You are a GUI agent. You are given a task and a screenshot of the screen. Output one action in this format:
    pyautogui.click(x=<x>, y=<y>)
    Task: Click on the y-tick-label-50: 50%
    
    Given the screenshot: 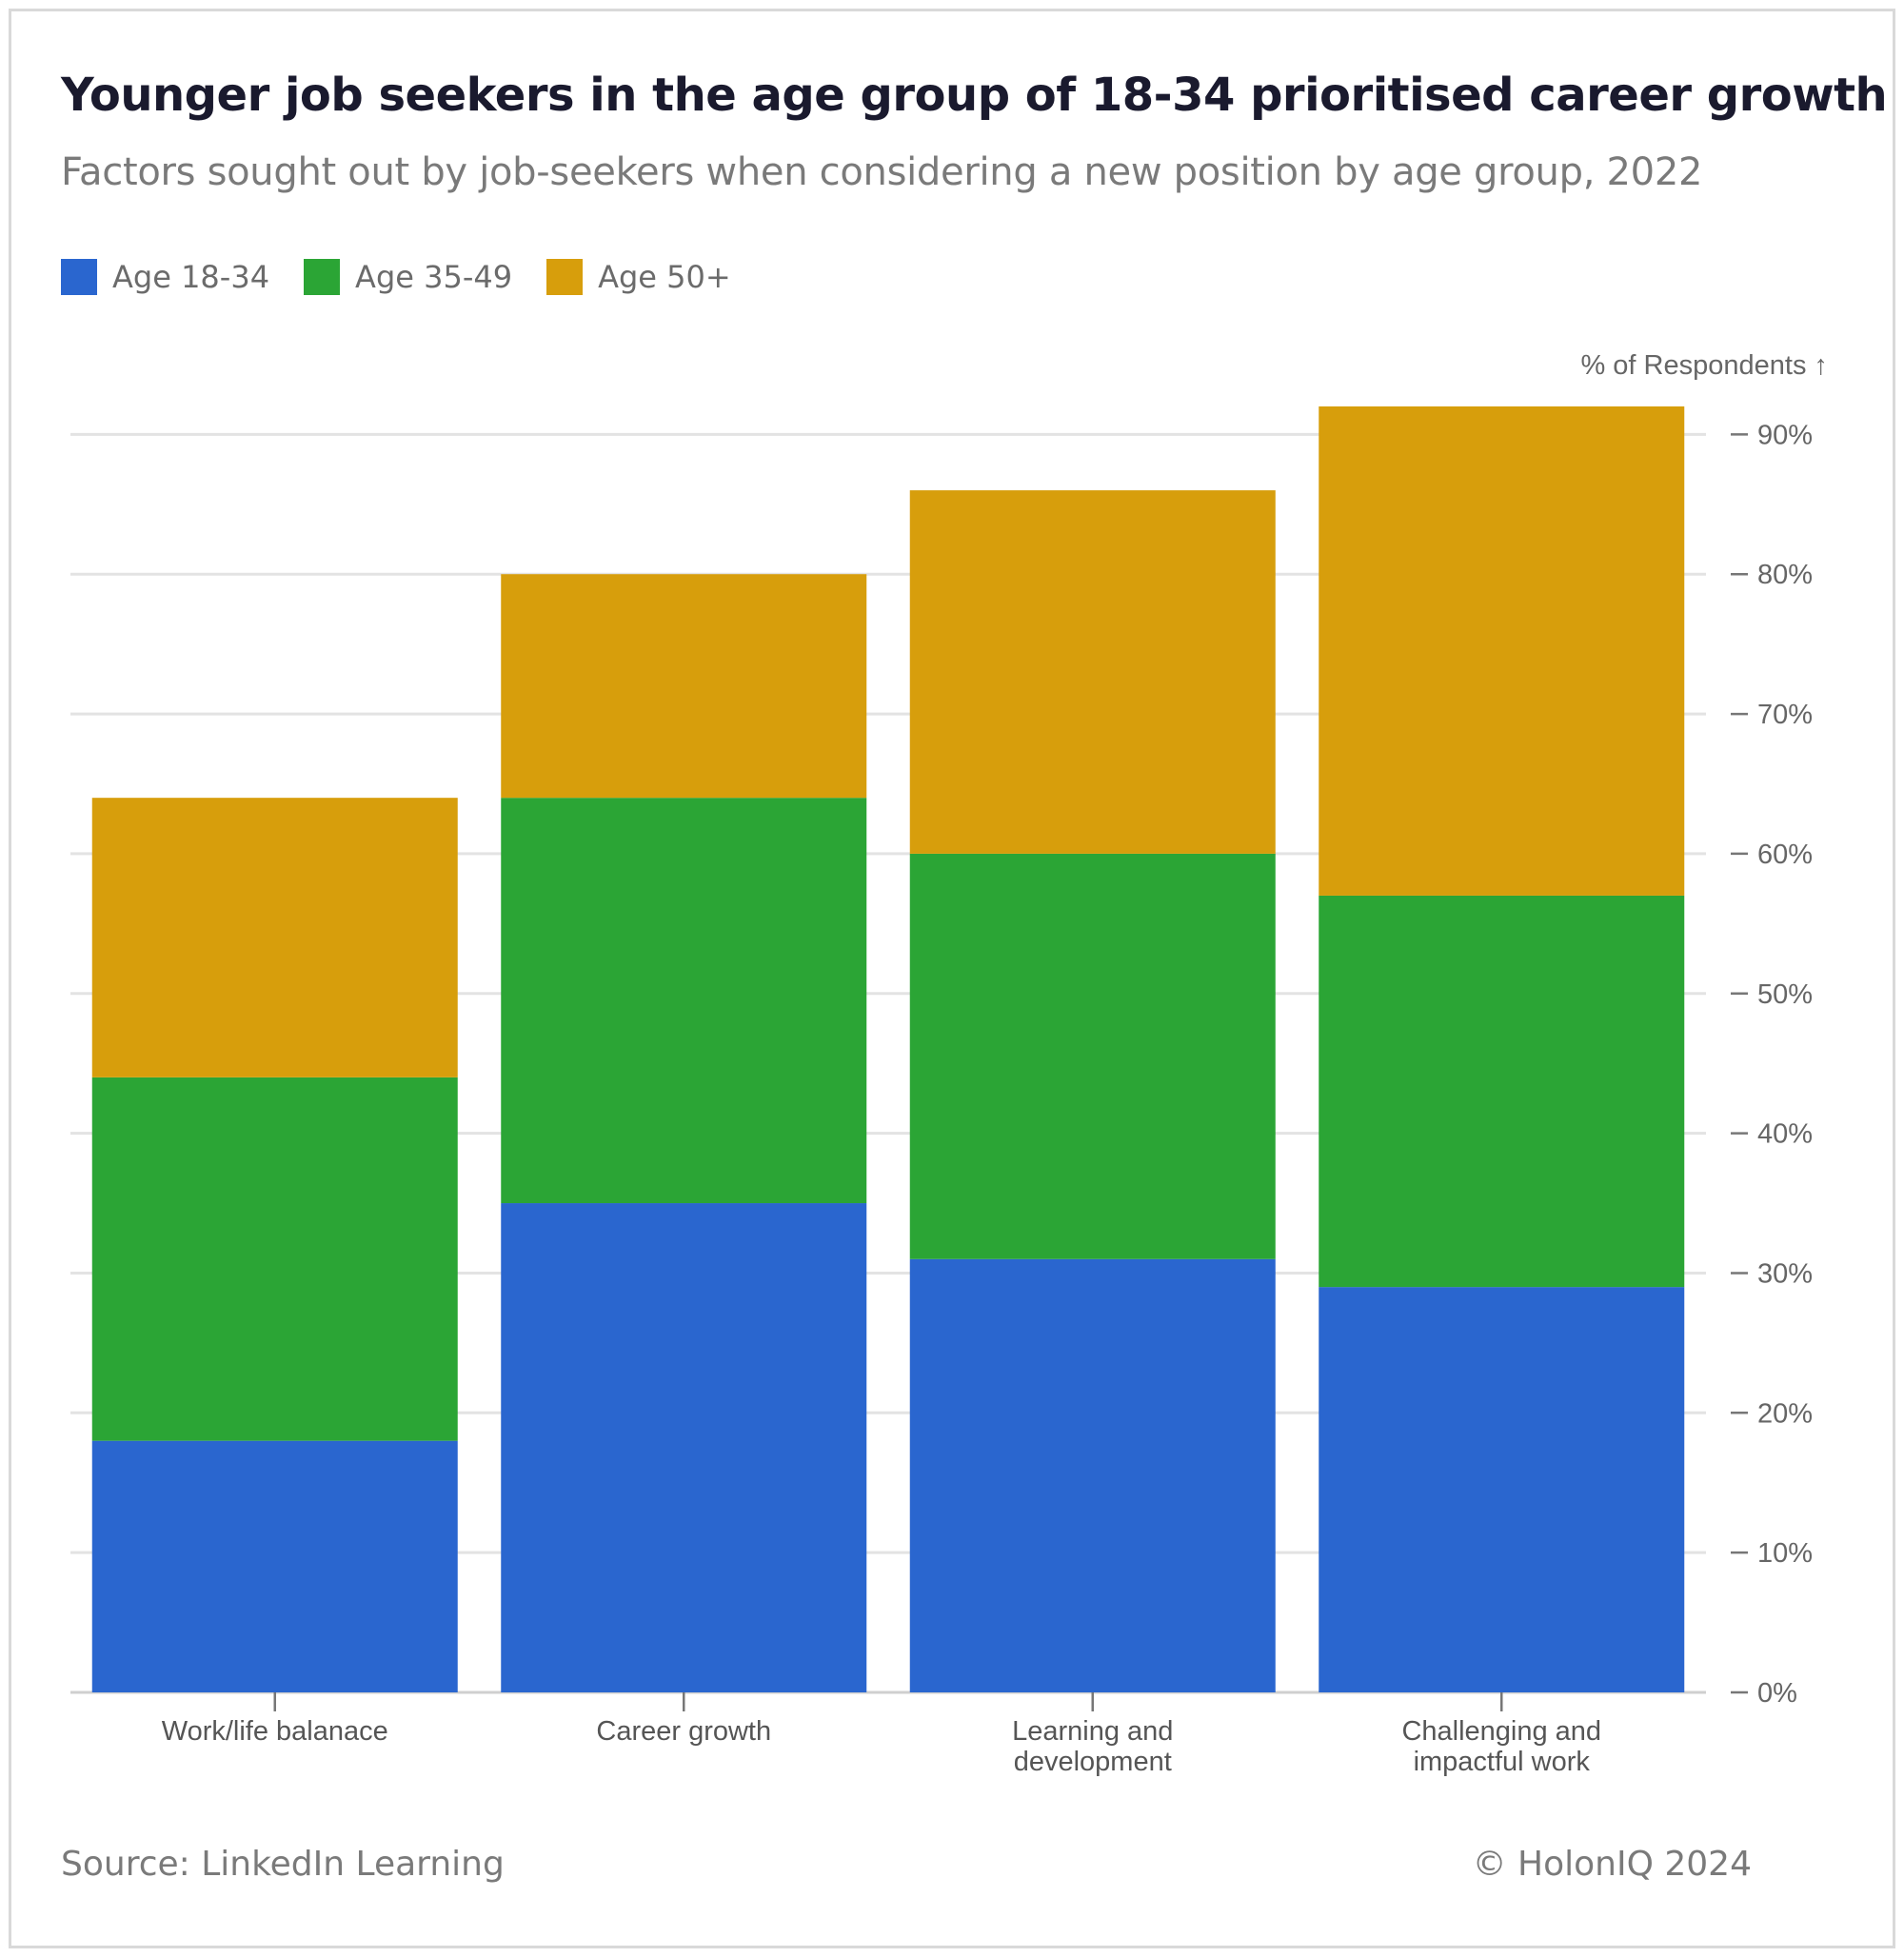 What is the action you would take?
    pyautogui.click(x=1785, y=994)
    